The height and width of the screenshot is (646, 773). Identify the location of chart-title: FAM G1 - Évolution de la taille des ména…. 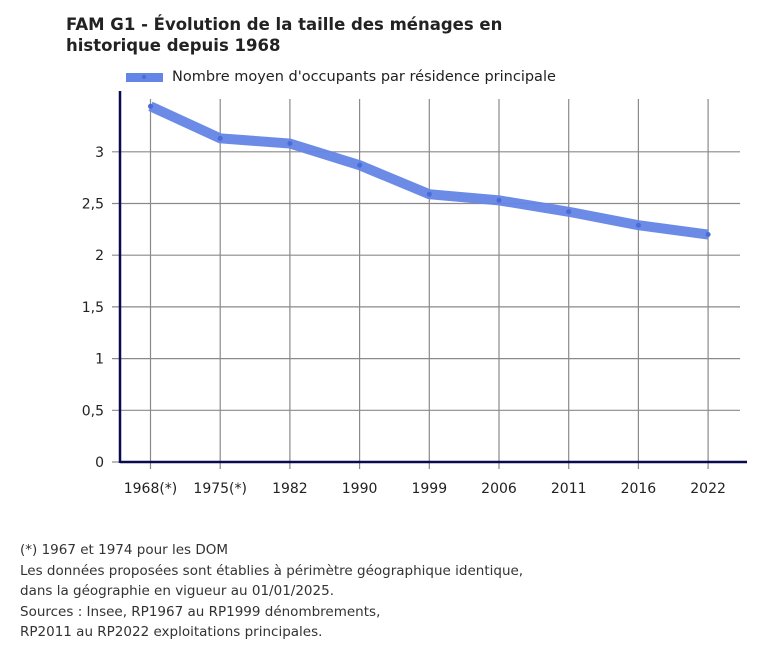
(306, 35).